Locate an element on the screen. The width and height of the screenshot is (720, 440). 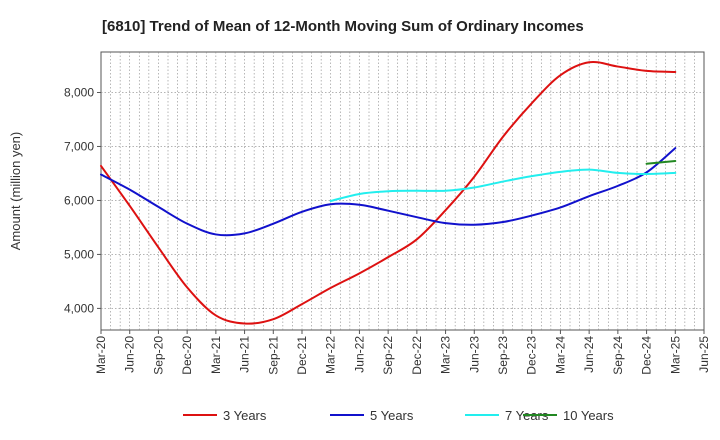
series-line-10-years is located at coordinates (661, 162).